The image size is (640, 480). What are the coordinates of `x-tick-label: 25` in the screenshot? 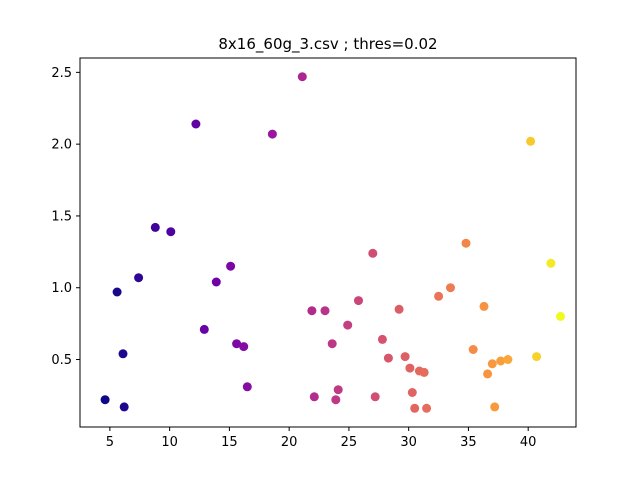 It's located at (349, 442).